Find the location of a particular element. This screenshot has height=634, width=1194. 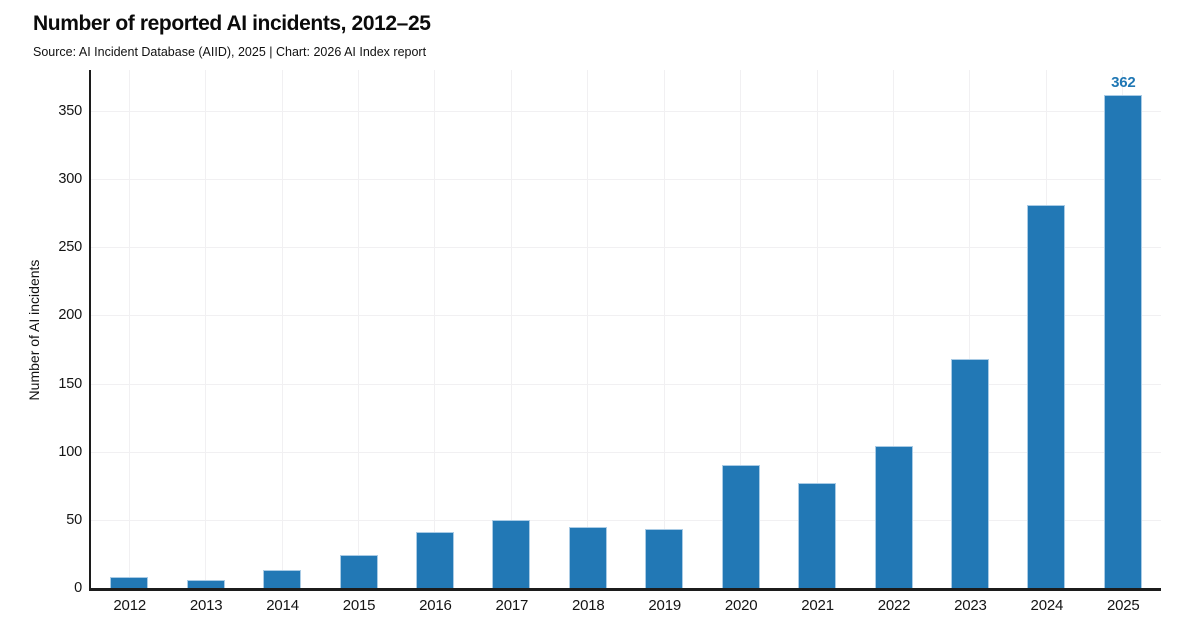

gridline-x-2016 is located at coordinates (435, 329).